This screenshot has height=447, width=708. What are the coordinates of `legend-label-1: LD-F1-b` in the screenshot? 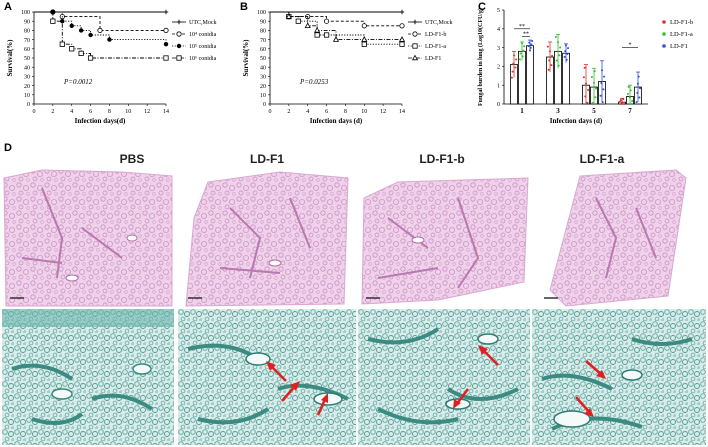 It's located at (435, 35).